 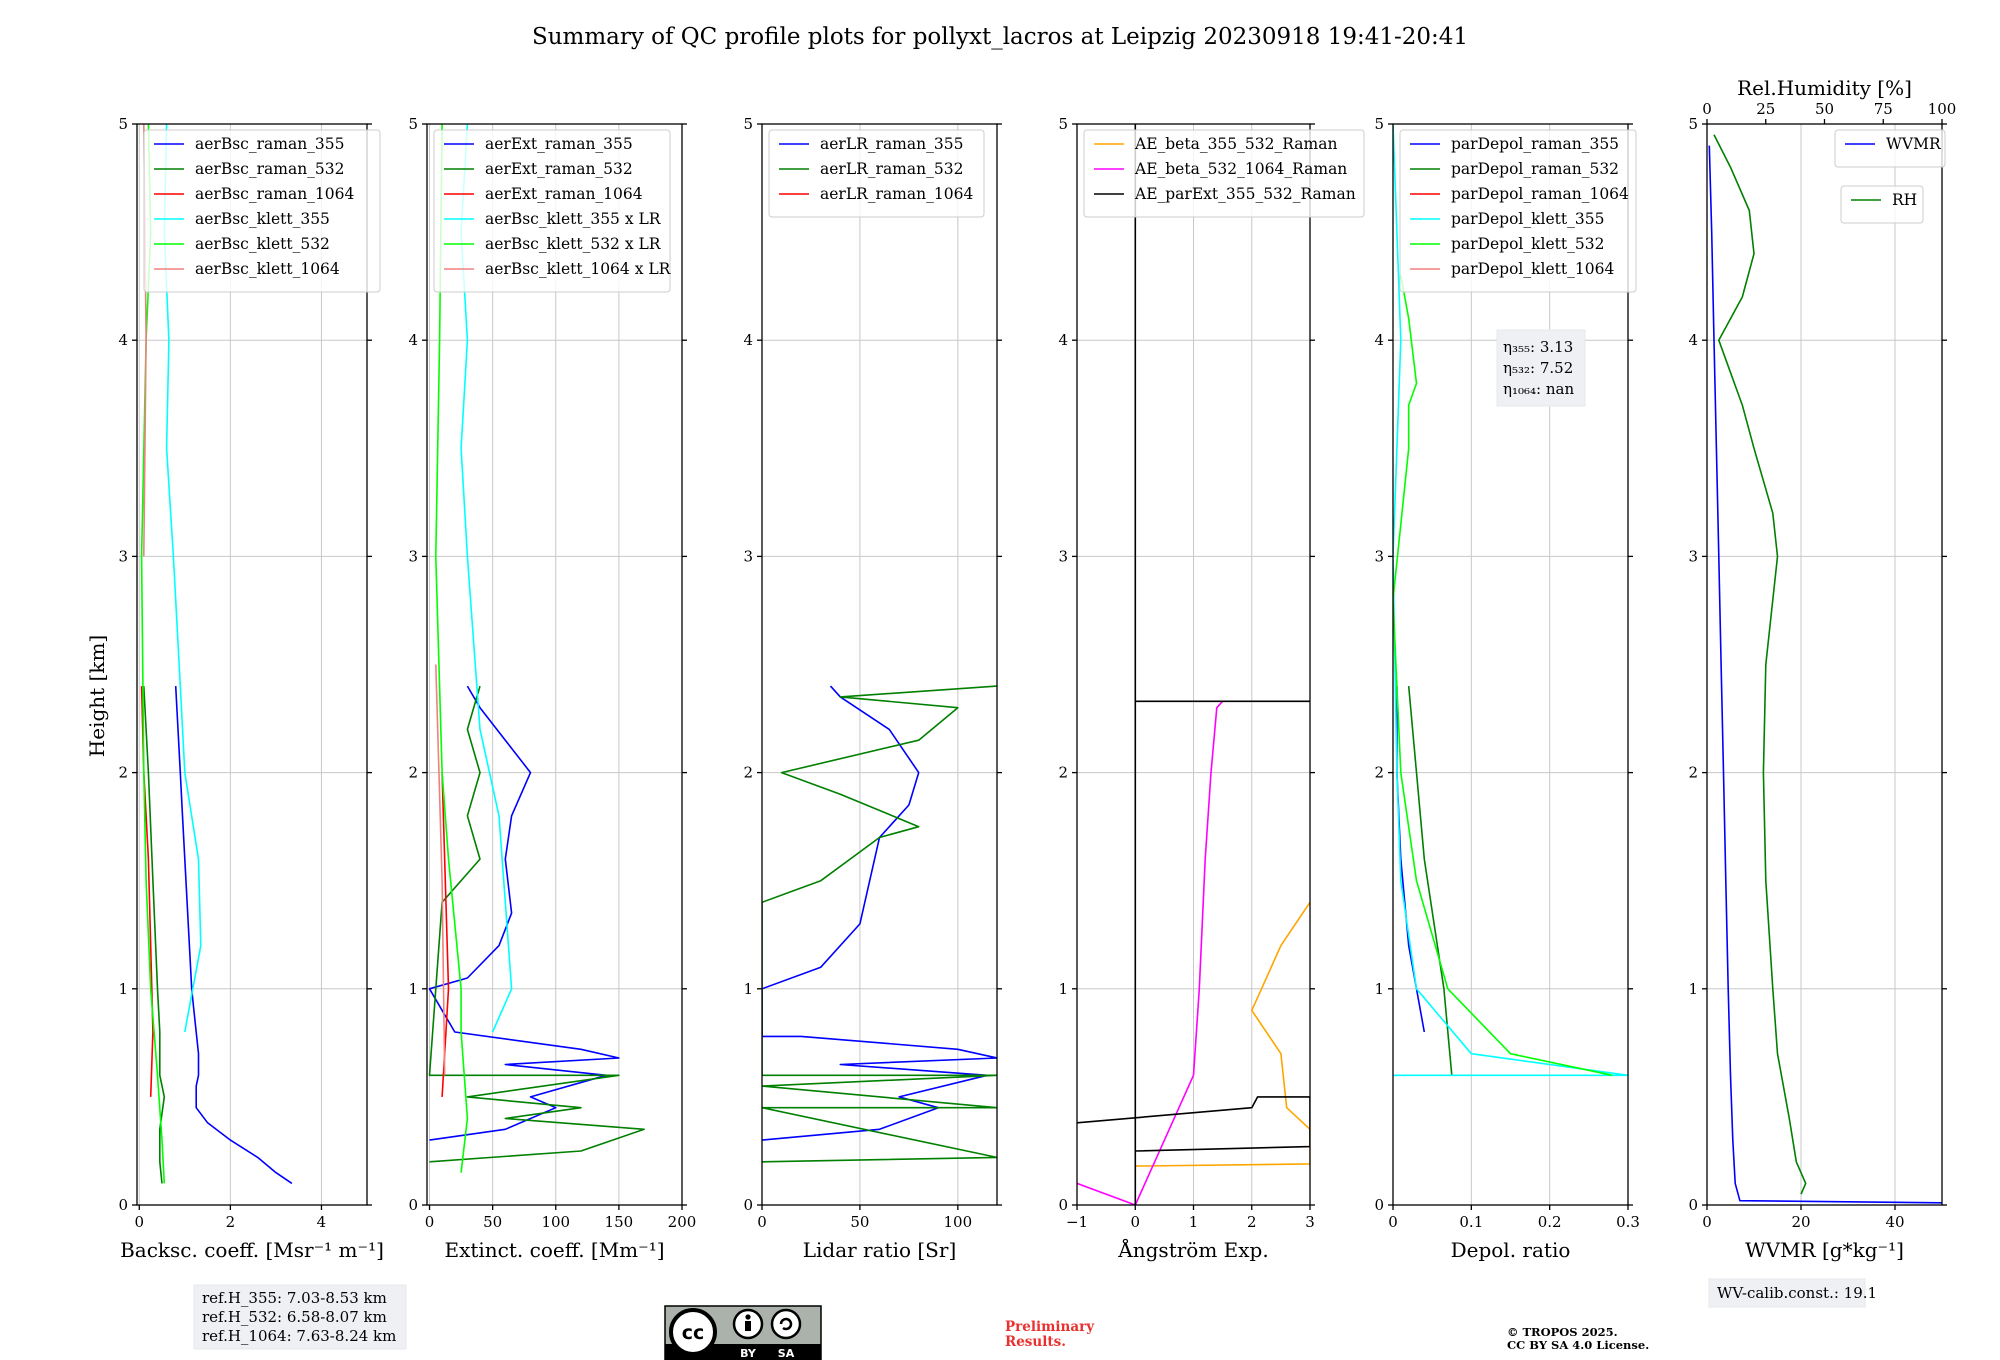 I want to click on eta-value: η₃₅₅: 3.13, so click(x=1538, y=347).